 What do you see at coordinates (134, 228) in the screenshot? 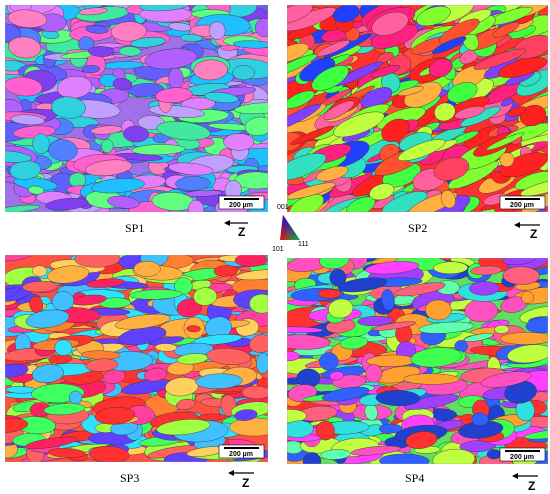
I see `panel-label: SP1` at bounding box center [134, 228].